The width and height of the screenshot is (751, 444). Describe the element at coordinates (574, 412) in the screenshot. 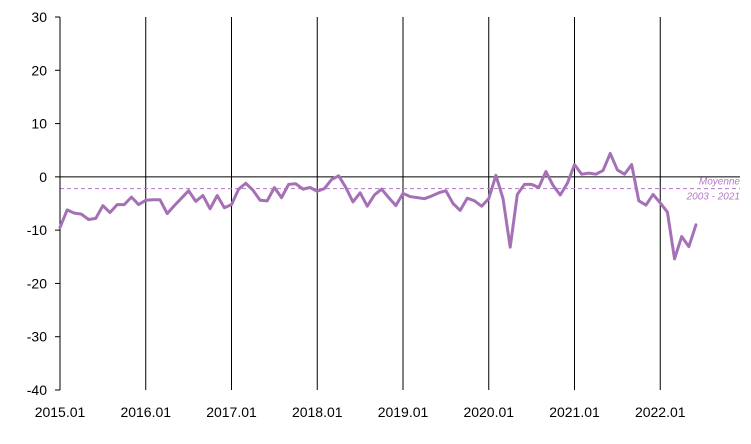

I see `x-tick-label: 2021.01` at that location.